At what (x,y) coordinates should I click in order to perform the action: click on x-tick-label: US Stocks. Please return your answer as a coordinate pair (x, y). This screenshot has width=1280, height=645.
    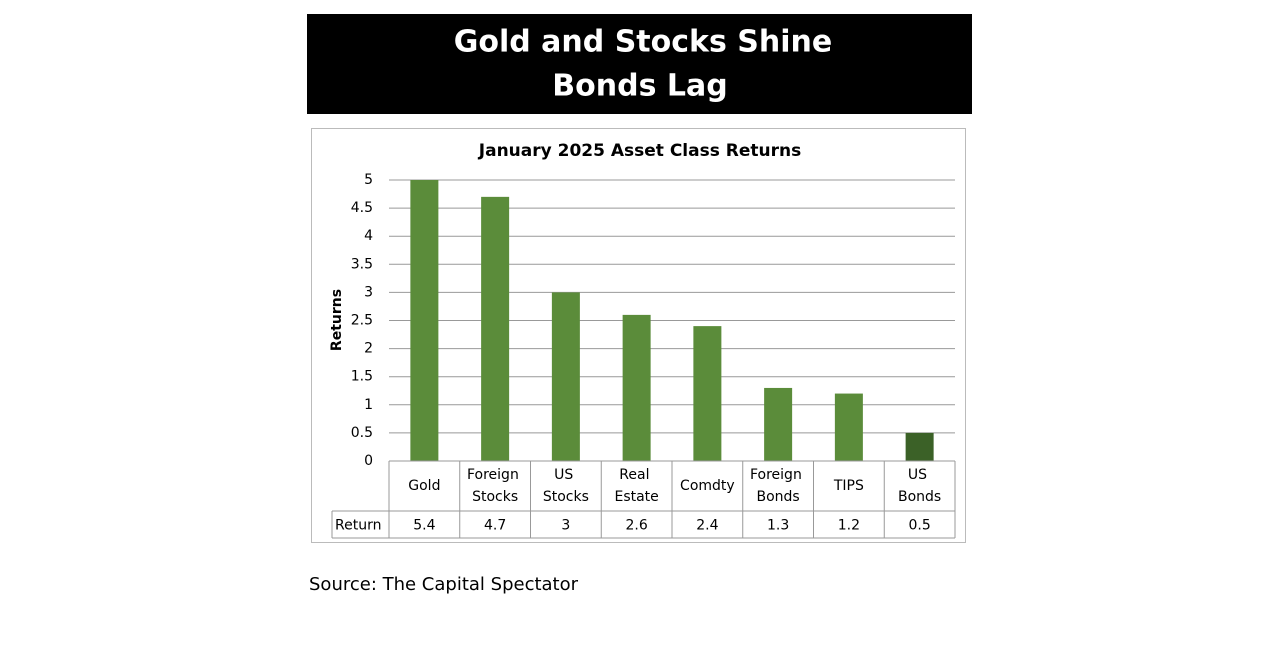
    Looking at the image, I should click on (566, 486).